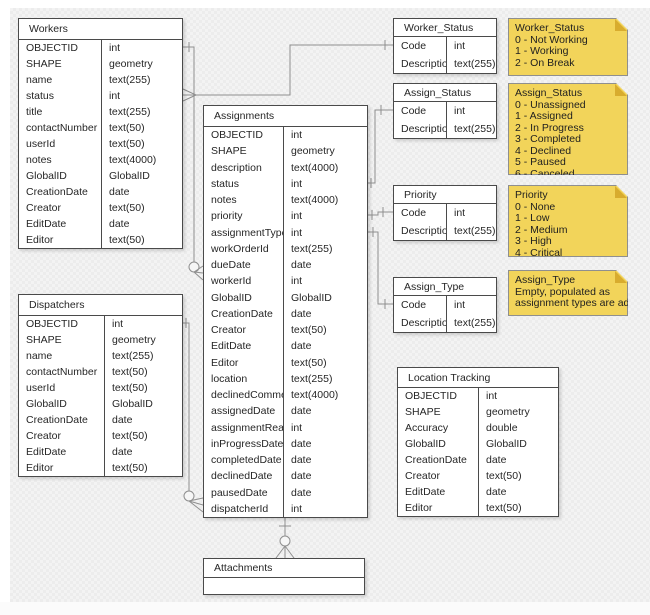 The width and height of the screenshot is (650, 615). Describe the element at coordinates (285, 476) in the screenshot. I see `field-row: declinedDate date` at that location.